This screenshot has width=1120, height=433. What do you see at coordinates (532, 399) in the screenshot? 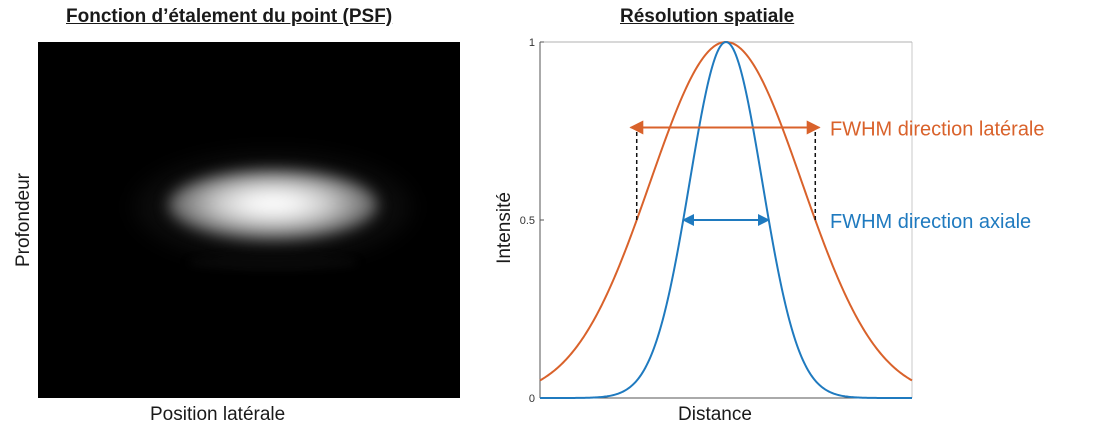
I see `y-tick-label: 0` at bounding box center [532, 399].